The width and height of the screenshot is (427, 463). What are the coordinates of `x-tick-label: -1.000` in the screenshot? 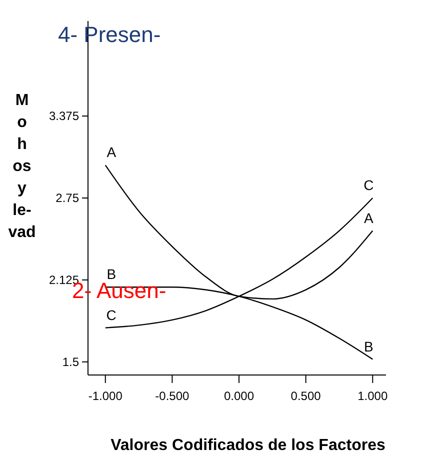 It's located at (105, 396).